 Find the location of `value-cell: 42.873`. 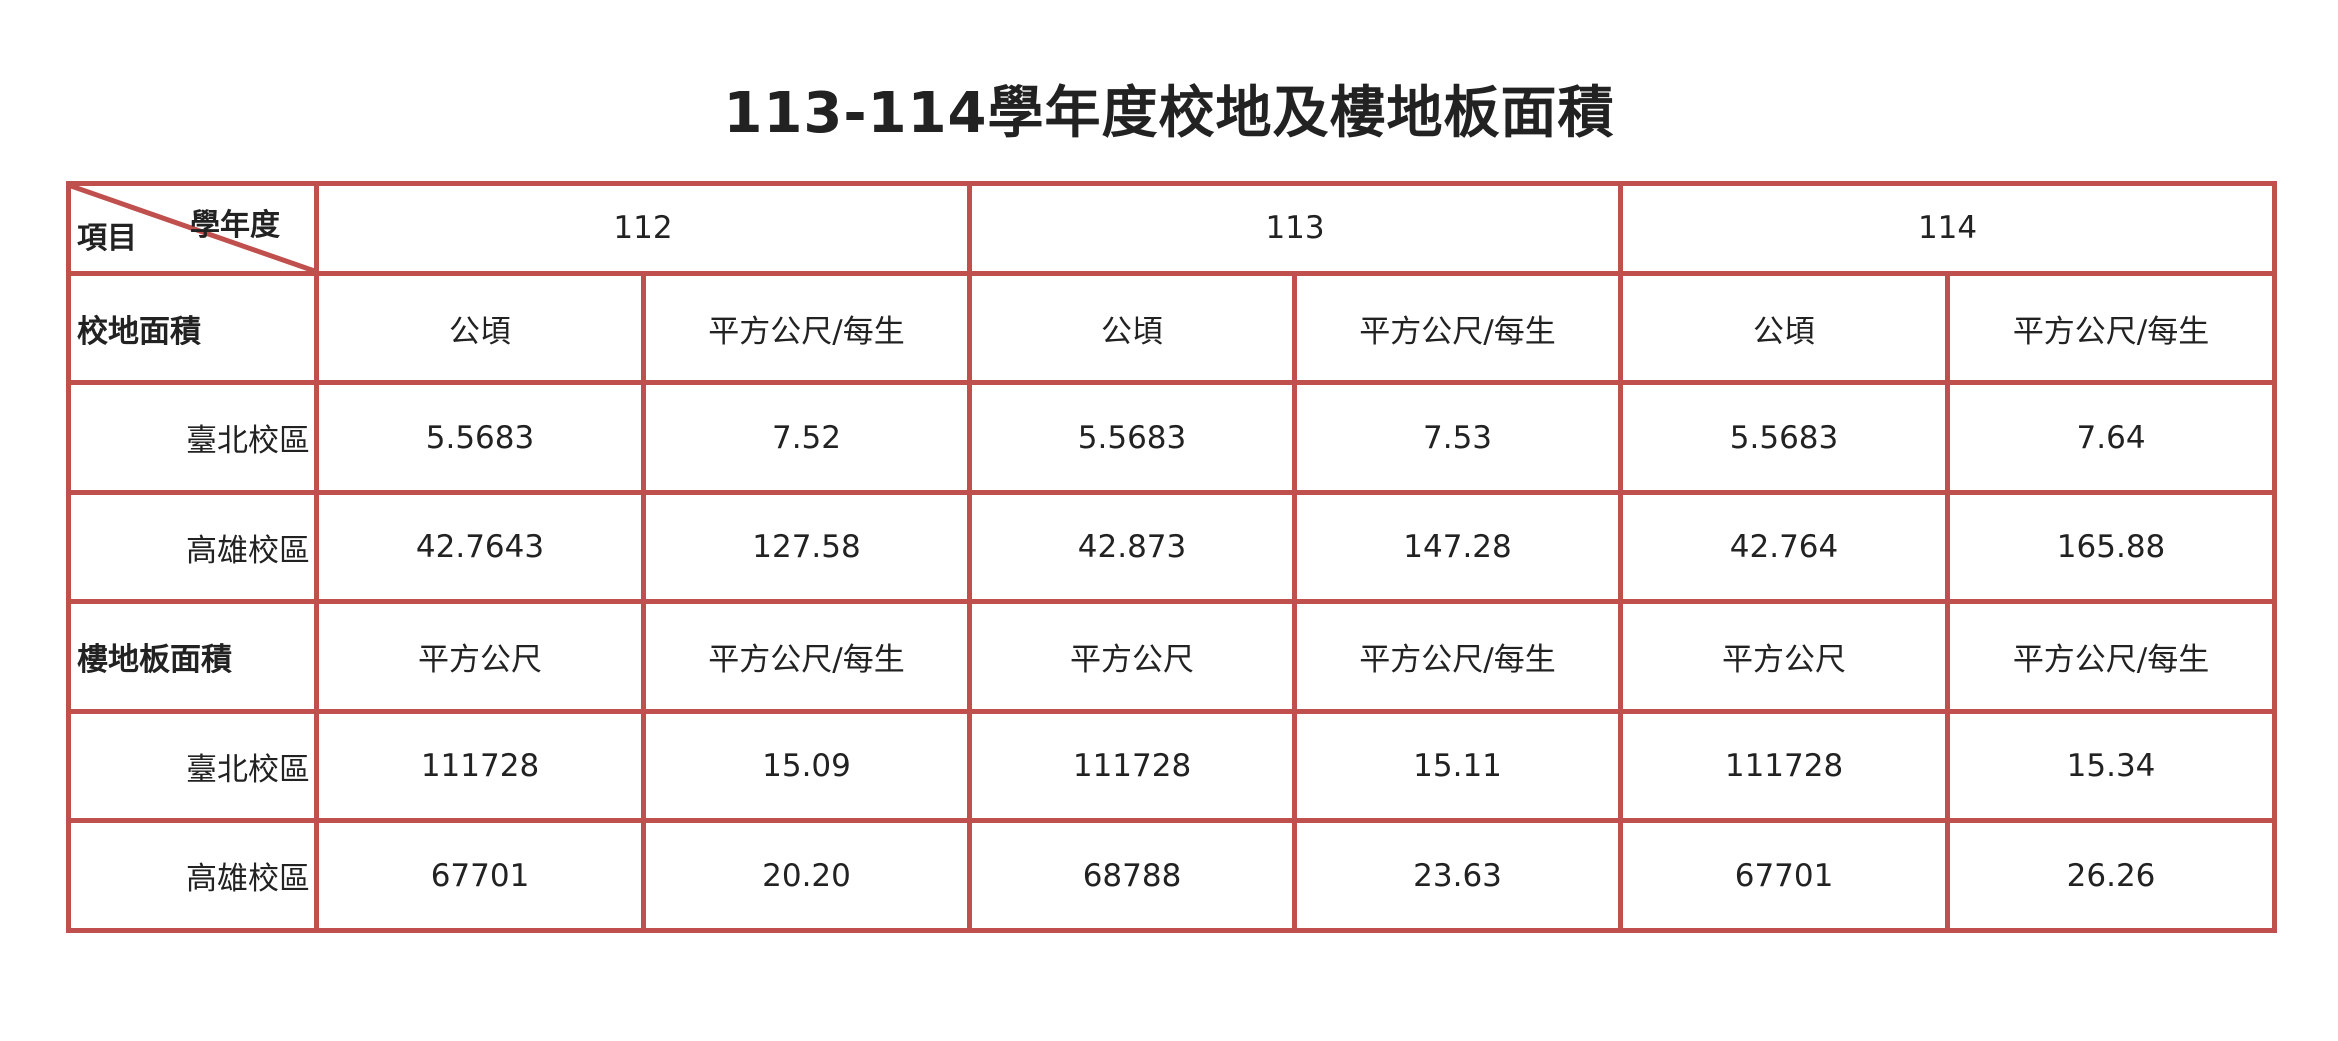

value-cell: 42.873 is located at coordinates (1132, 547).